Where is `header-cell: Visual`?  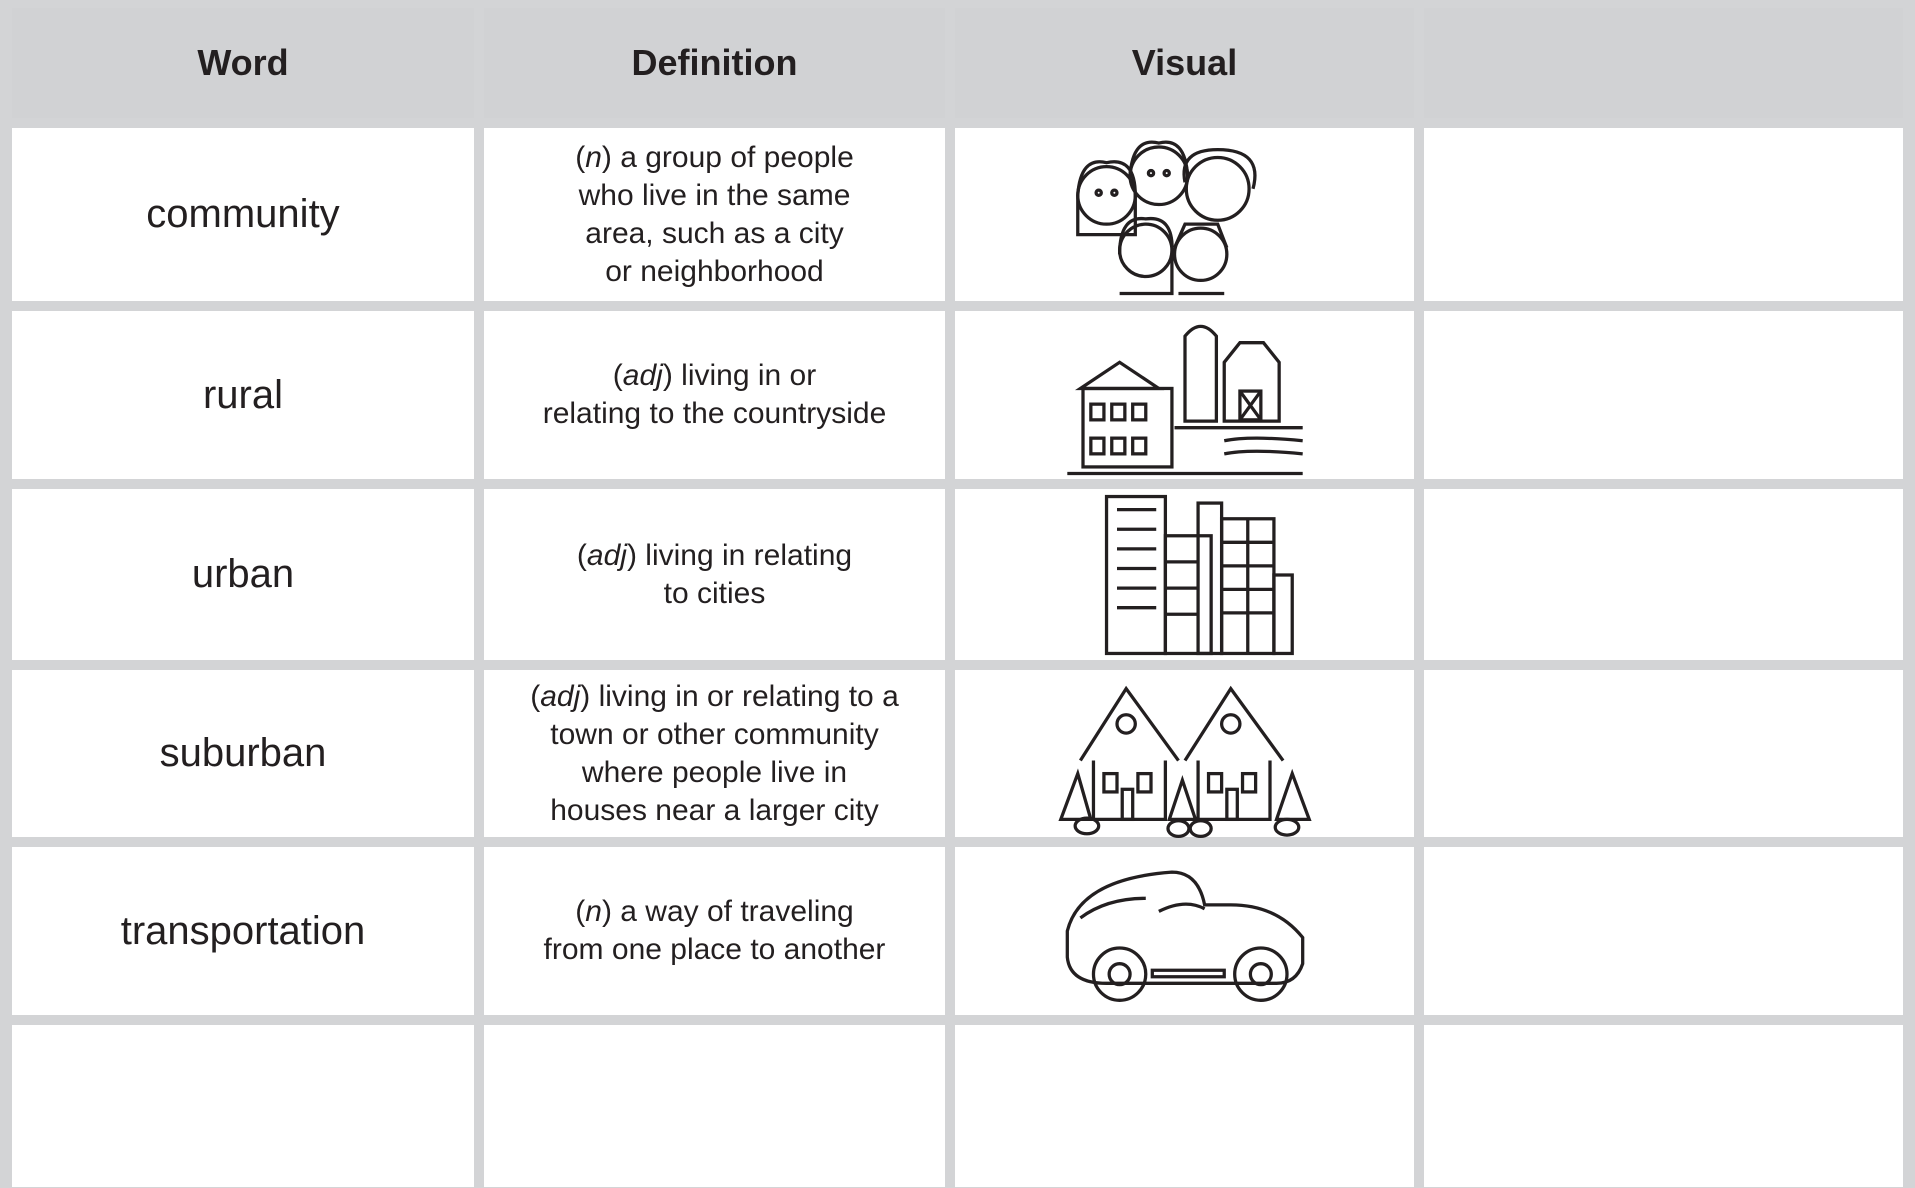
header-cell: Visual is located at coordinates (1184, 63).